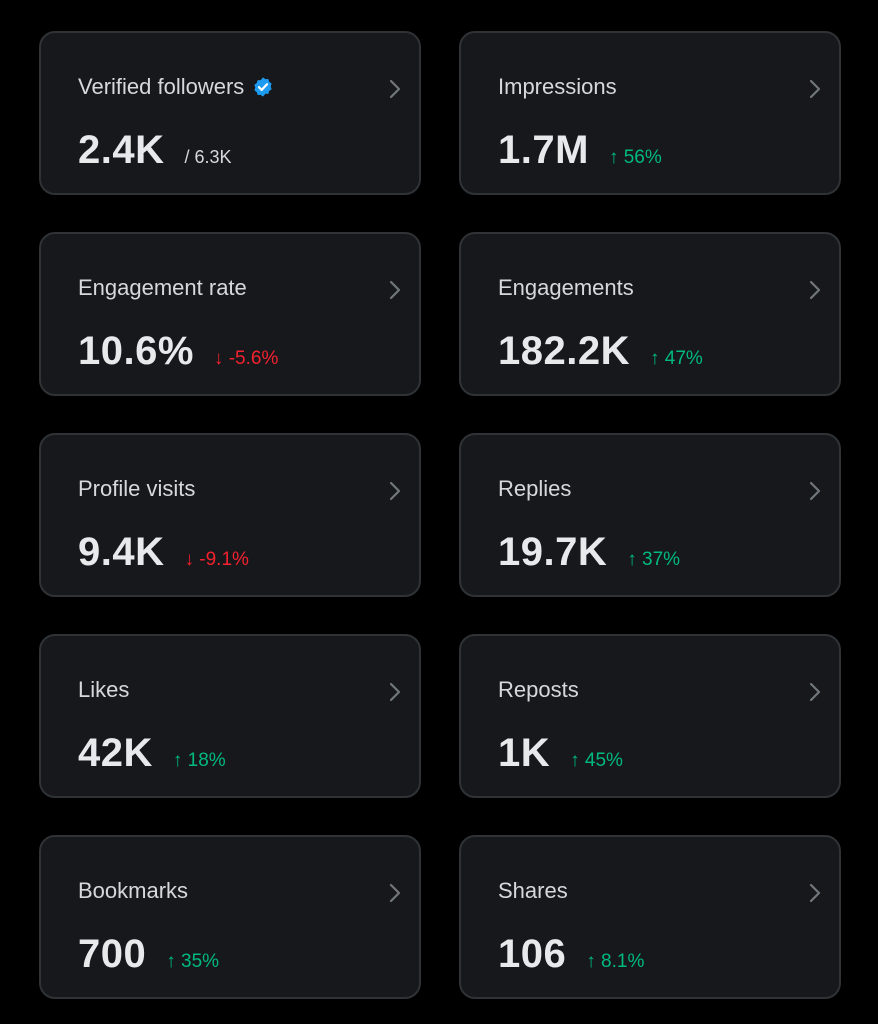  I want to click on card-title: Engagements, so click(566, 288).